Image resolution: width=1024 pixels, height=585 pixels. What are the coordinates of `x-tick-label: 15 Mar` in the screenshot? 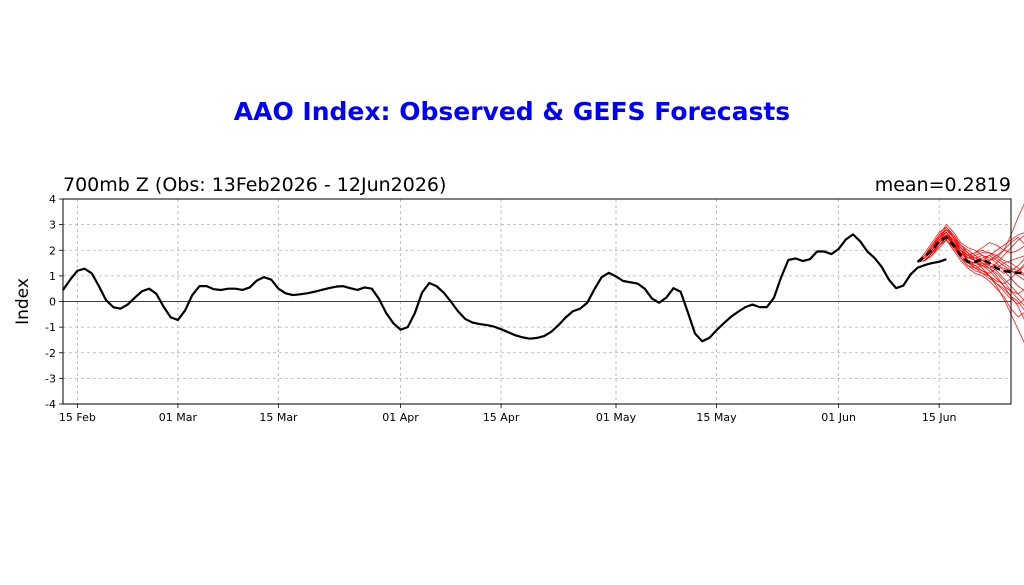 It's located at (278, 417).